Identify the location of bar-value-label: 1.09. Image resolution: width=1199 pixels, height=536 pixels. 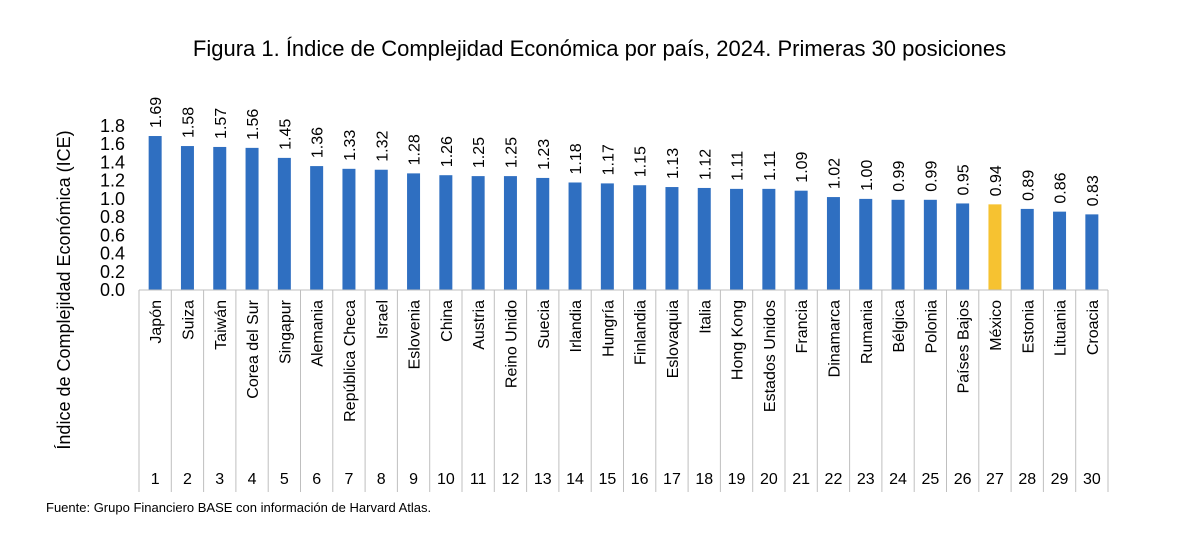
(802, 166).